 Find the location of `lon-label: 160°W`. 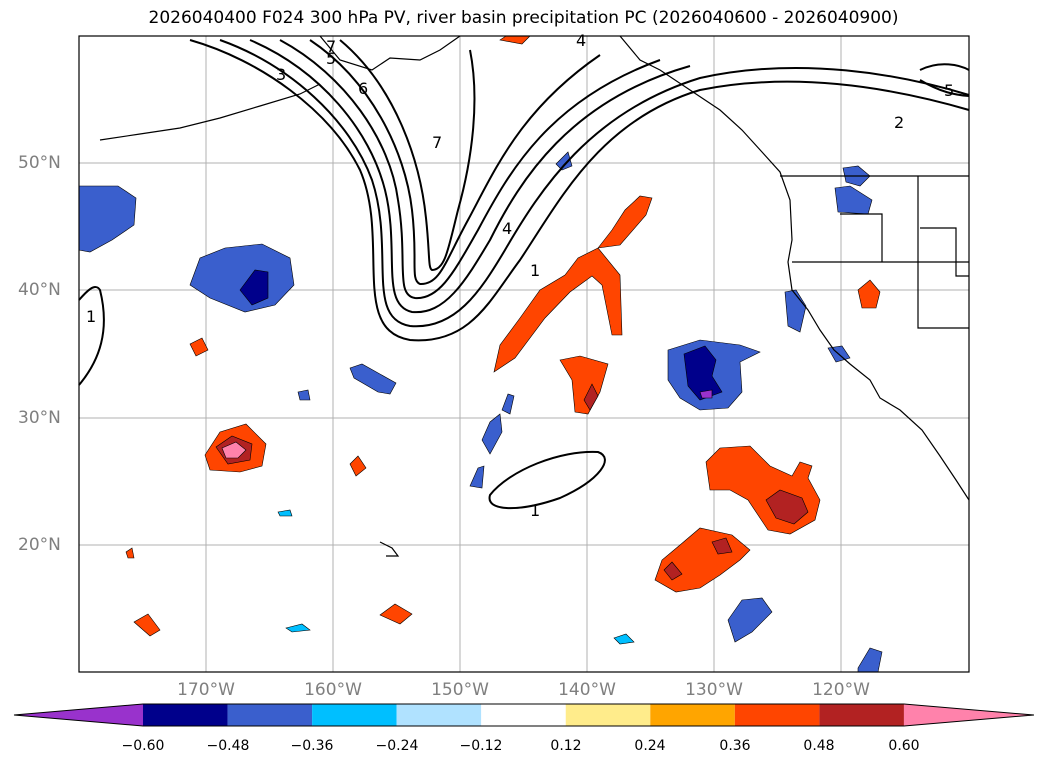

lon-label: 160°W is located at coordinates (333, 690).